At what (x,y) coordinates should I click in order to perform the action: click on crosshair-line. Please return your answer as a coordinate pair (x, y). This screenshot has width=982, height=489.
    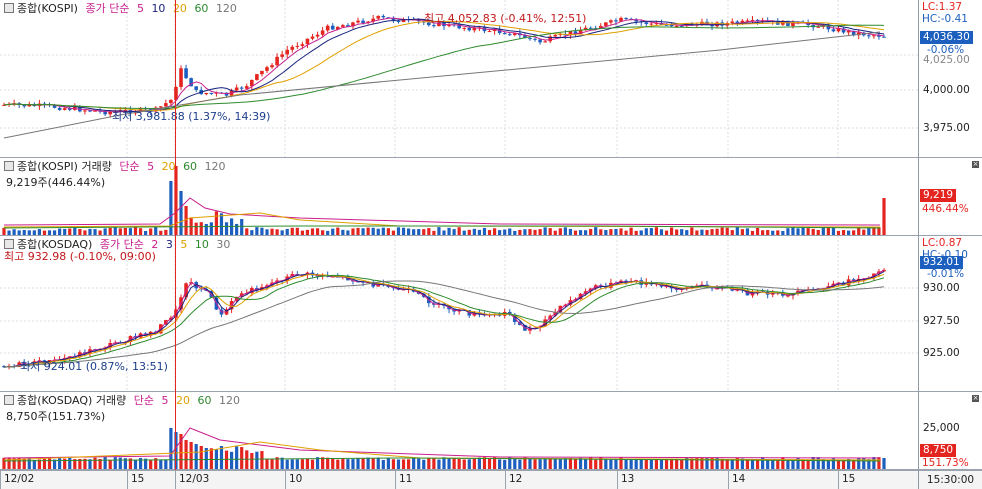
    Looking at the image, I should click on (175, 235).